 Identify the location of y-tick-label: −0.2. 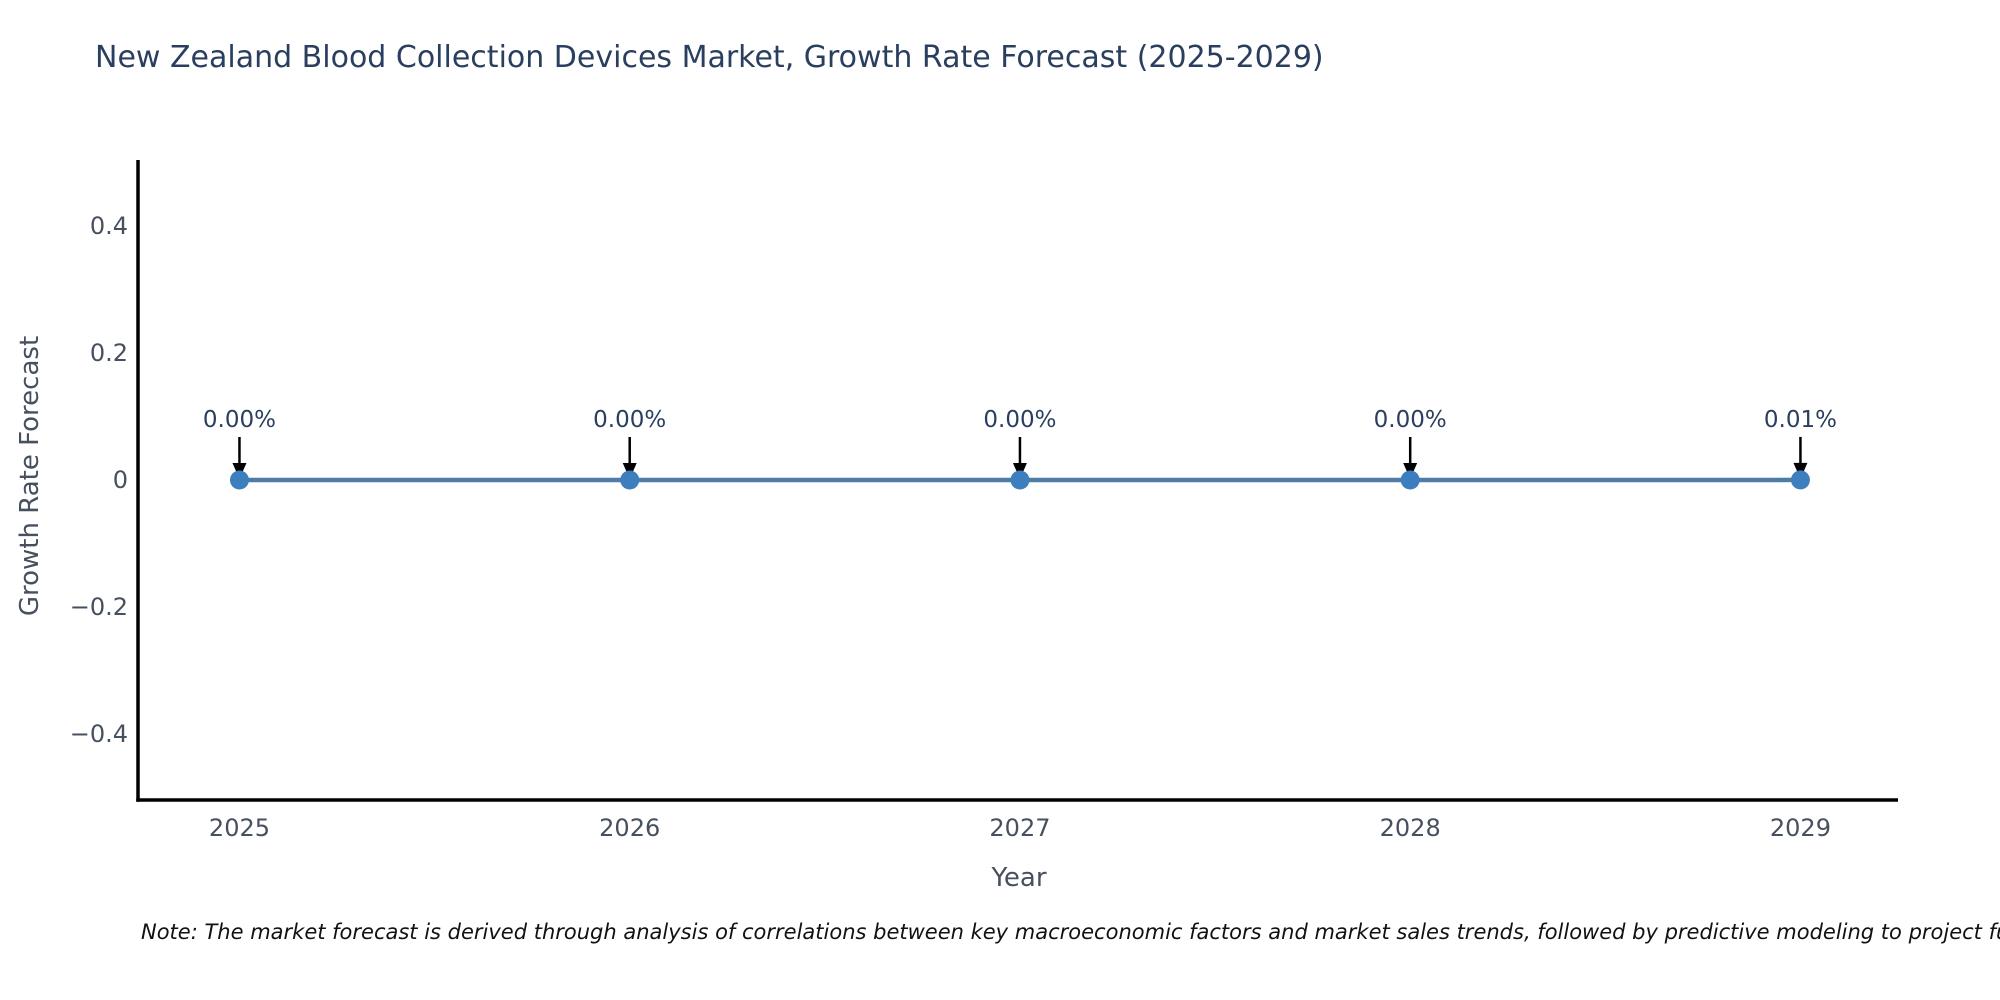
(99, 607).